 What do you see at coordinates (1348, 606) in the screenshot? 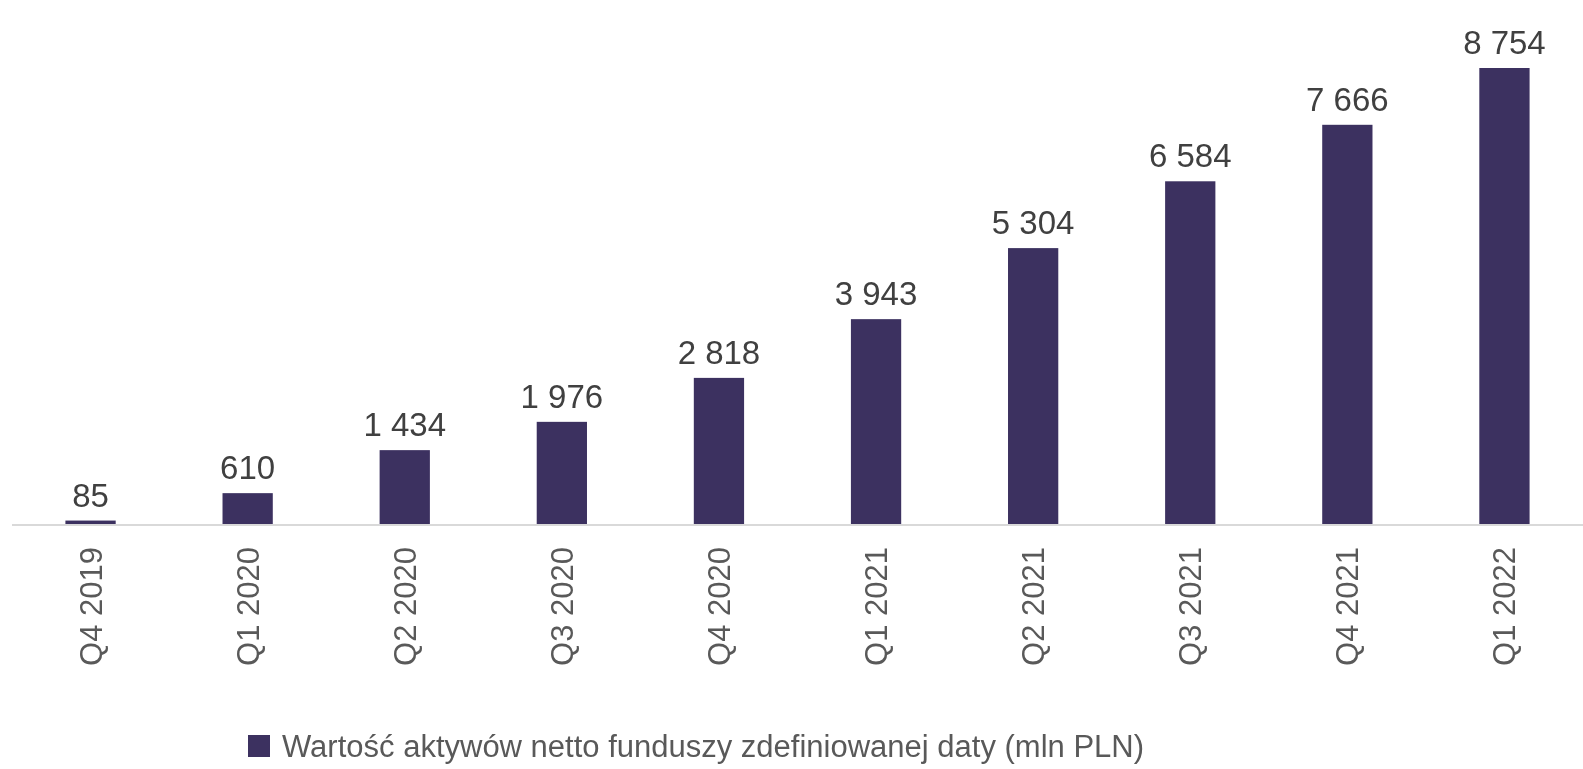
I see `x-tick-label: Q4 2021` at bounding box center [1348, 606].